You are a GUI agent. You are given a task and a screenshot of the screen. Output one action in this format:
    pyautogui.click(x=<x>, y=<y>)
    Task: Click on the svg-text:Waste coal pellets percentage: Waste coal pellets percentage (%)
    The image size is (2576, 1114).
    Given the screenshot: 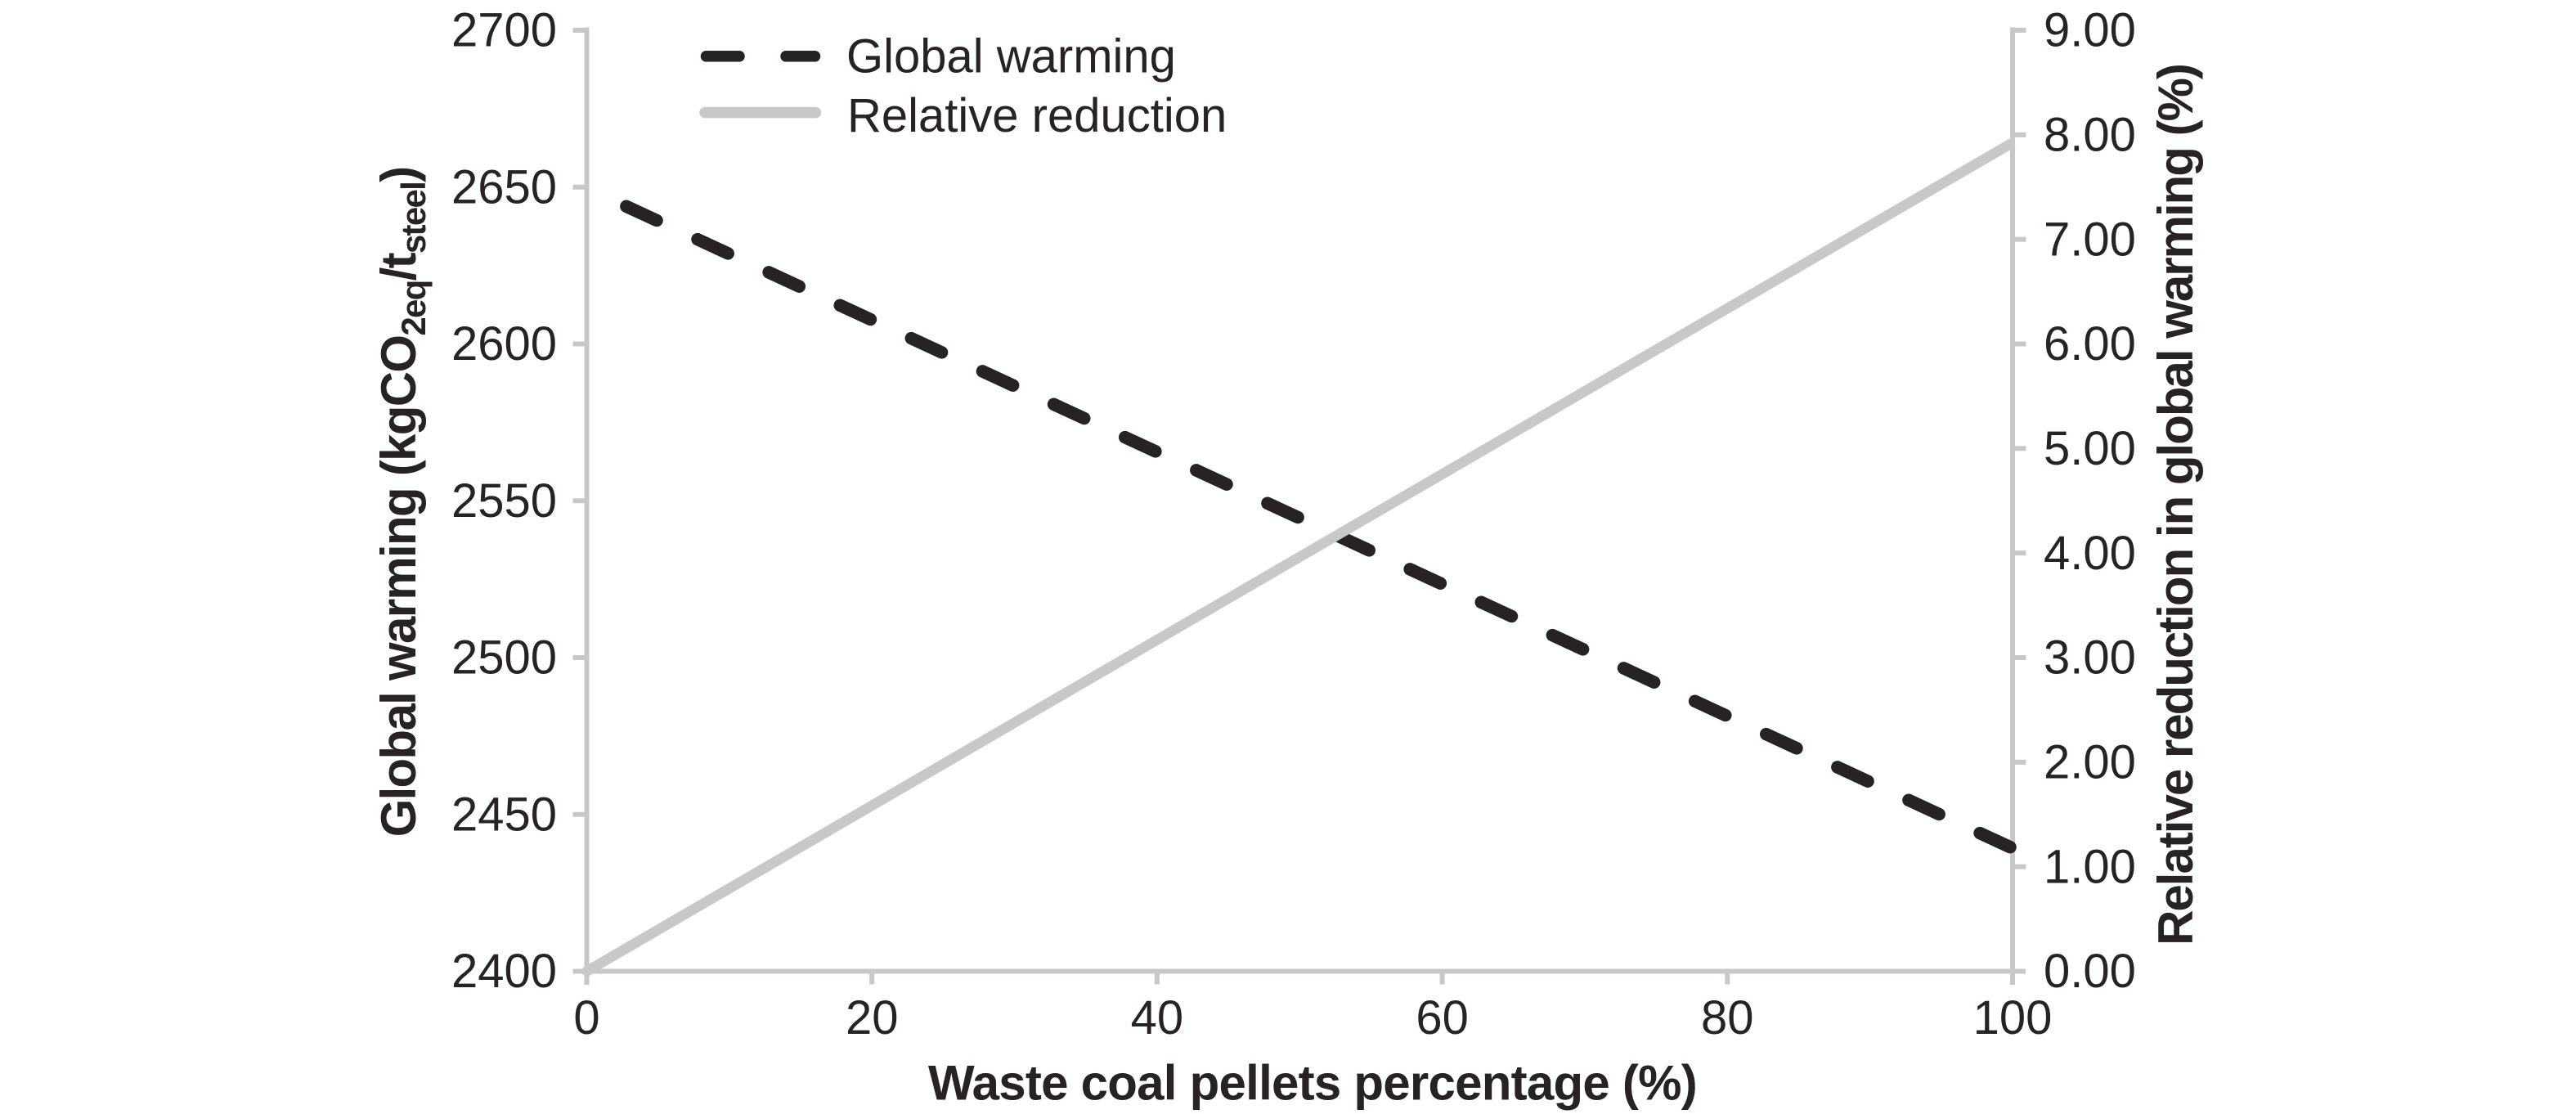 What is the action you would take?
    pyautogui.click(x=1312, y=1083)
    